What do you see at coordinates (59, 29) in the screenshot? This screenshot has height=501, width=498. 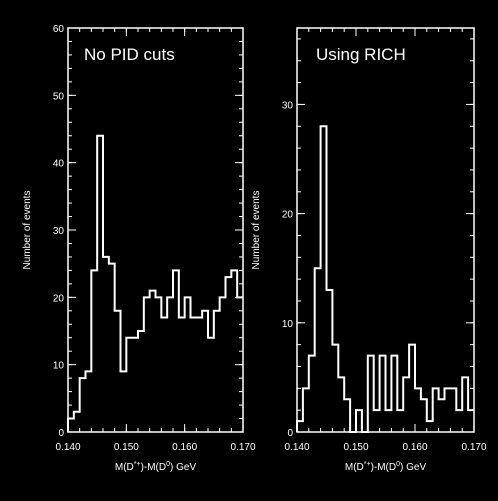 I see `y-tick-label: 60` at bounding box center [59, 29].